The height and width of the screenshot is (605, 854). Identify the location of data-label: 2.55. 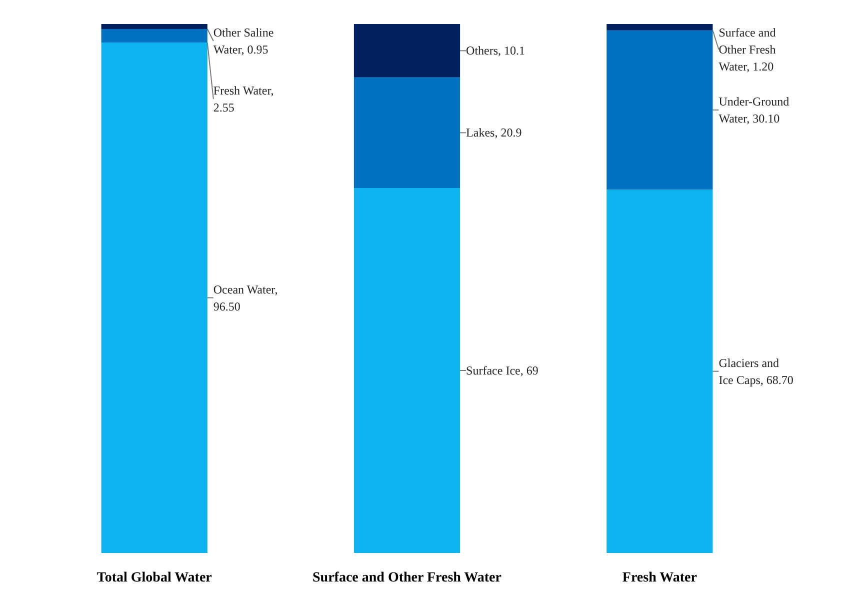
(223, 107).